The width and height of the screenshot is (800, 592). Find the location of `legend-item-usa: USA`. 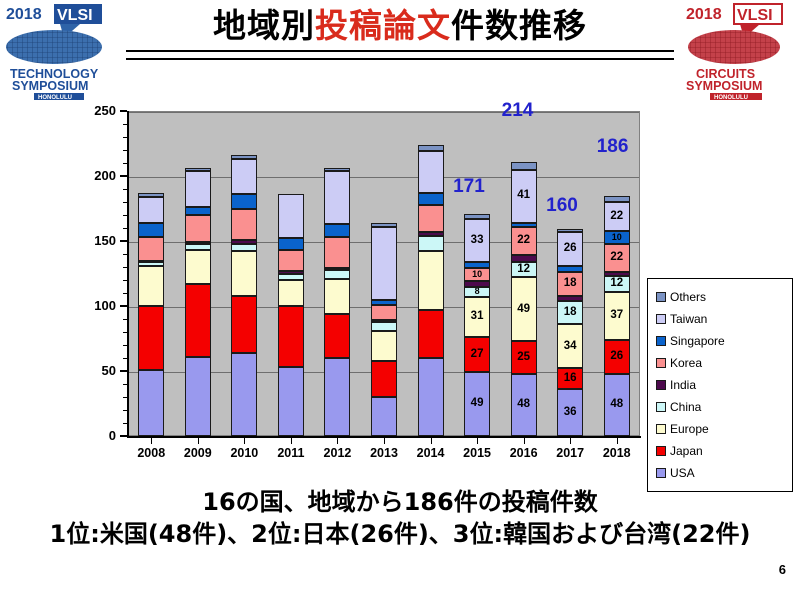

legend-item-usa: USA is located at coordinates (724, 473).